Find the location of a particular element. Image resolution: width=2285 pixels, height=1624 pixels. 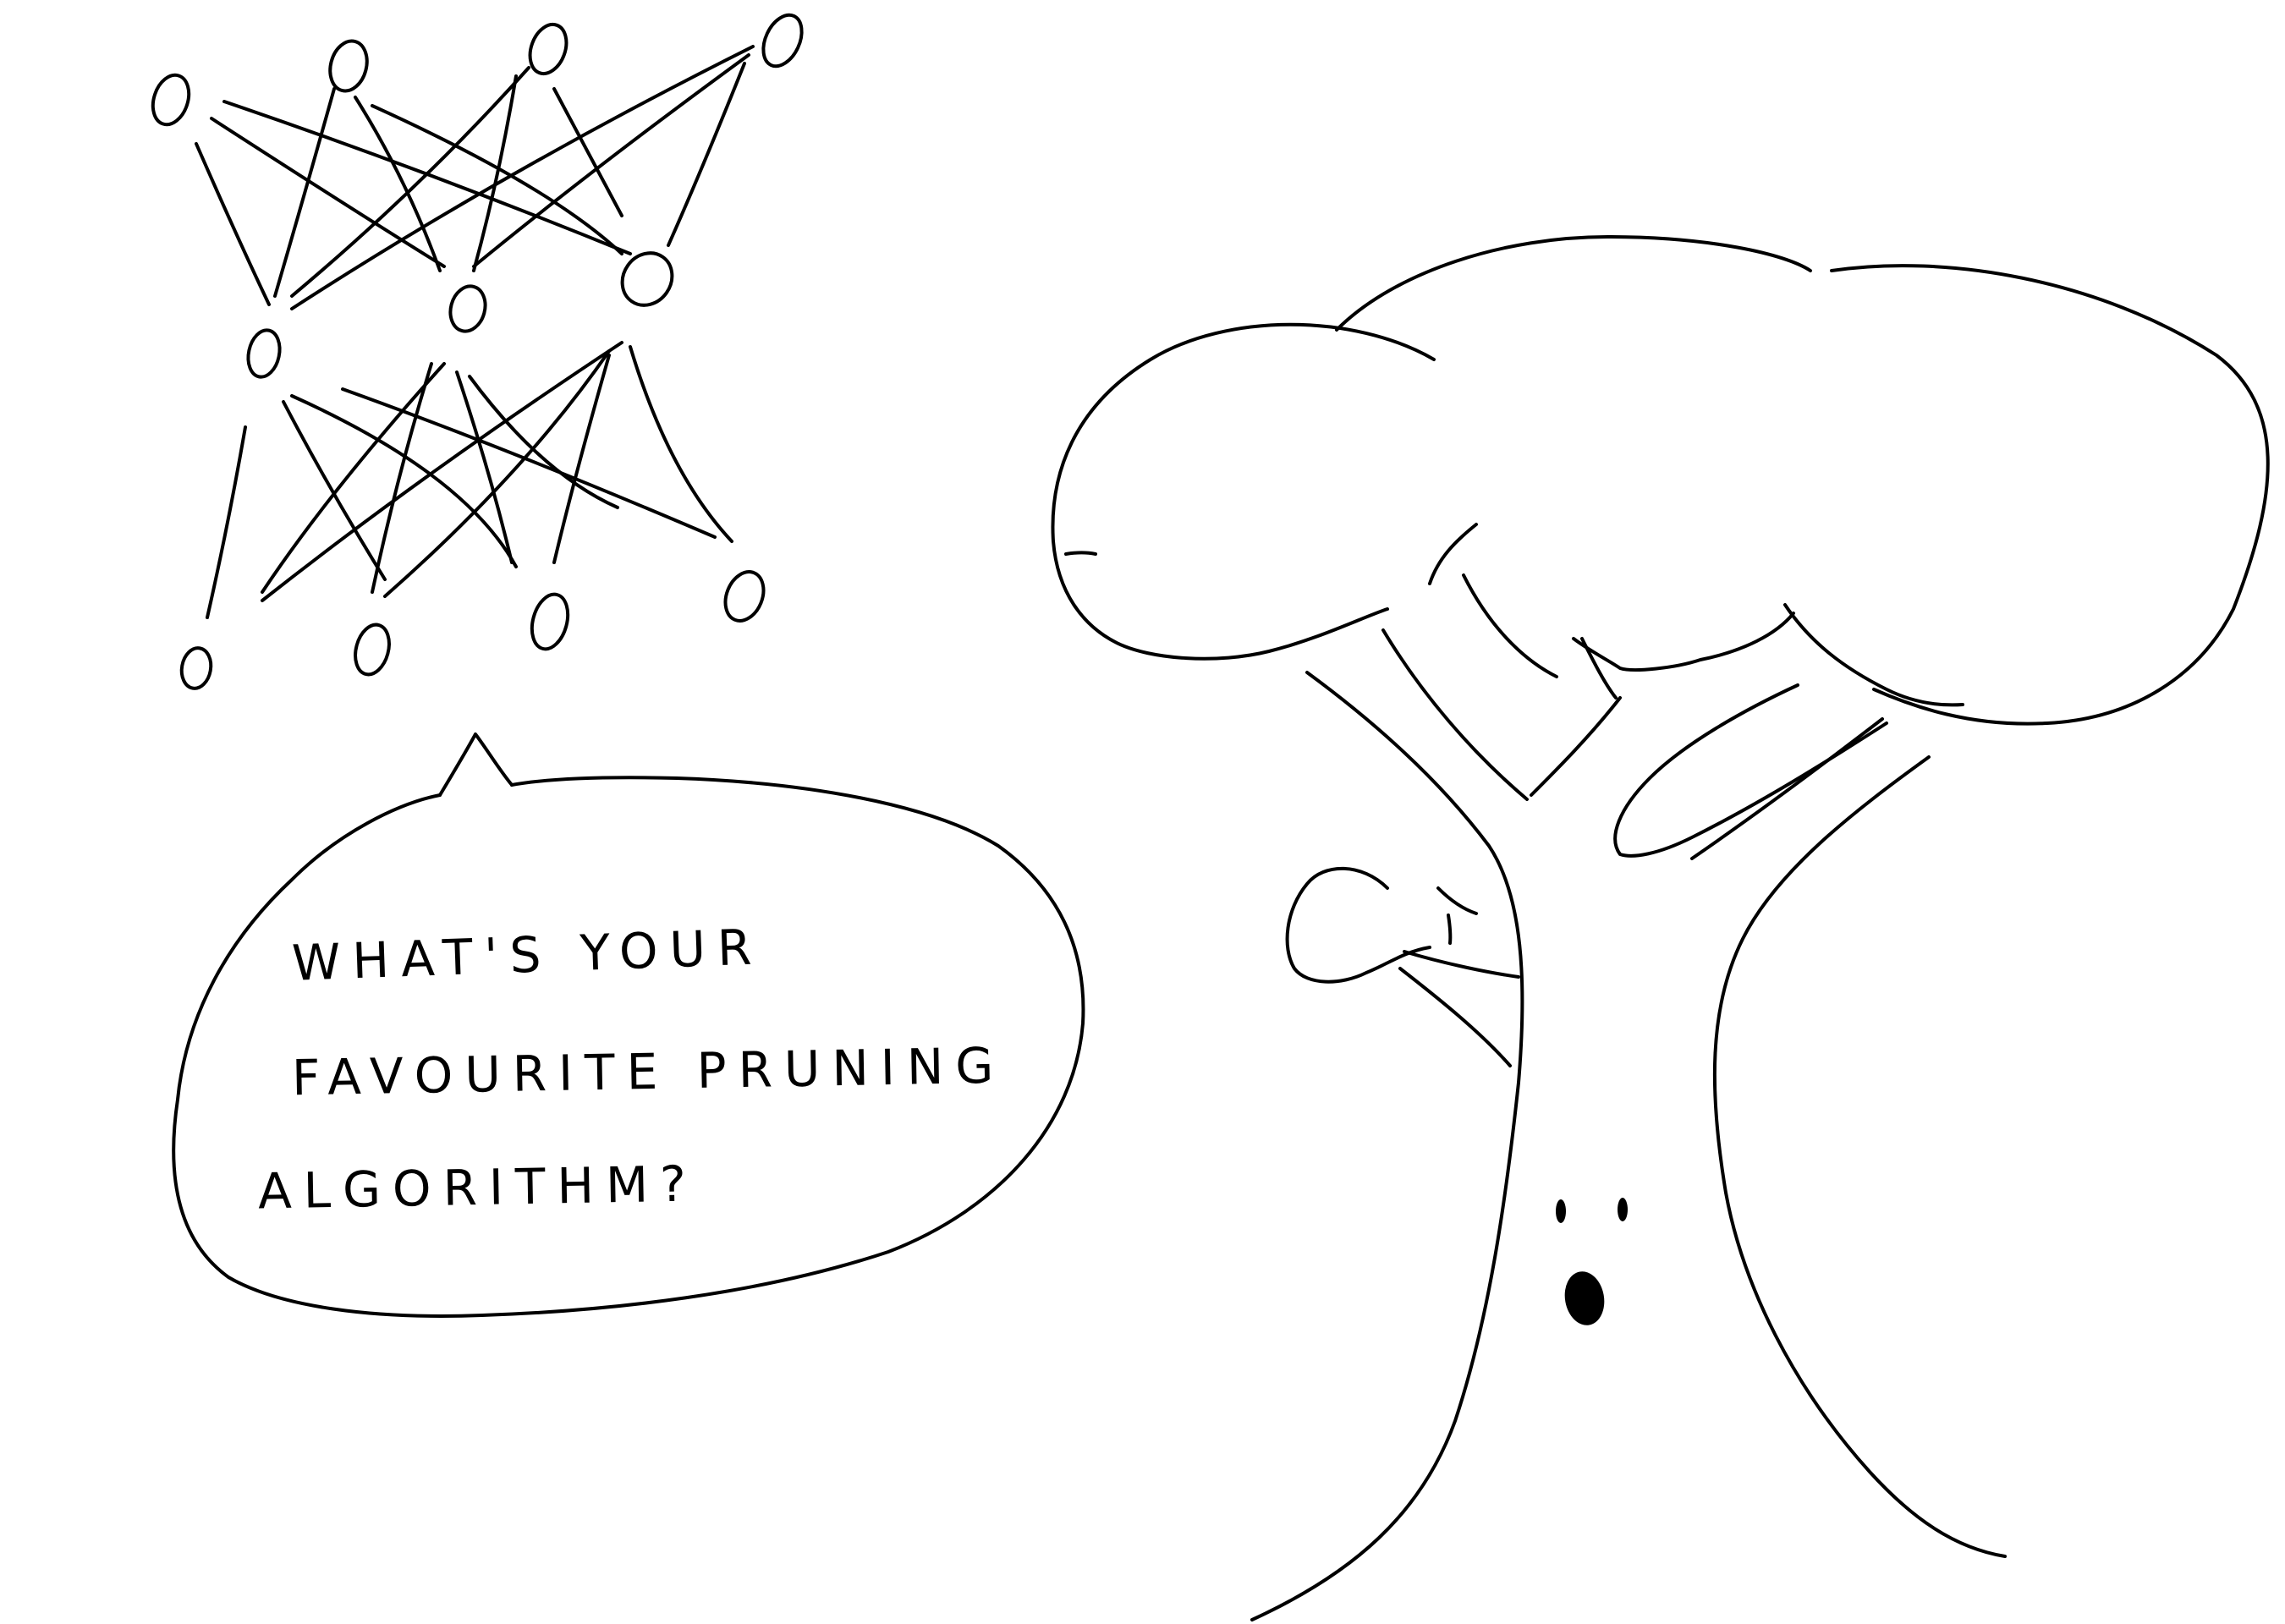

tree-face is located at coordinates (1592, 1261).